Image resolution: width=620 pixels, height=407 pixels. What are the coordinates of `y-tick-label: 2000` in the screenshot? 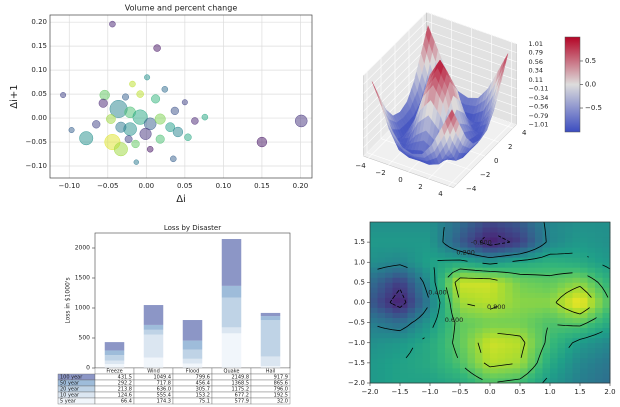 It's located at (82, 248).